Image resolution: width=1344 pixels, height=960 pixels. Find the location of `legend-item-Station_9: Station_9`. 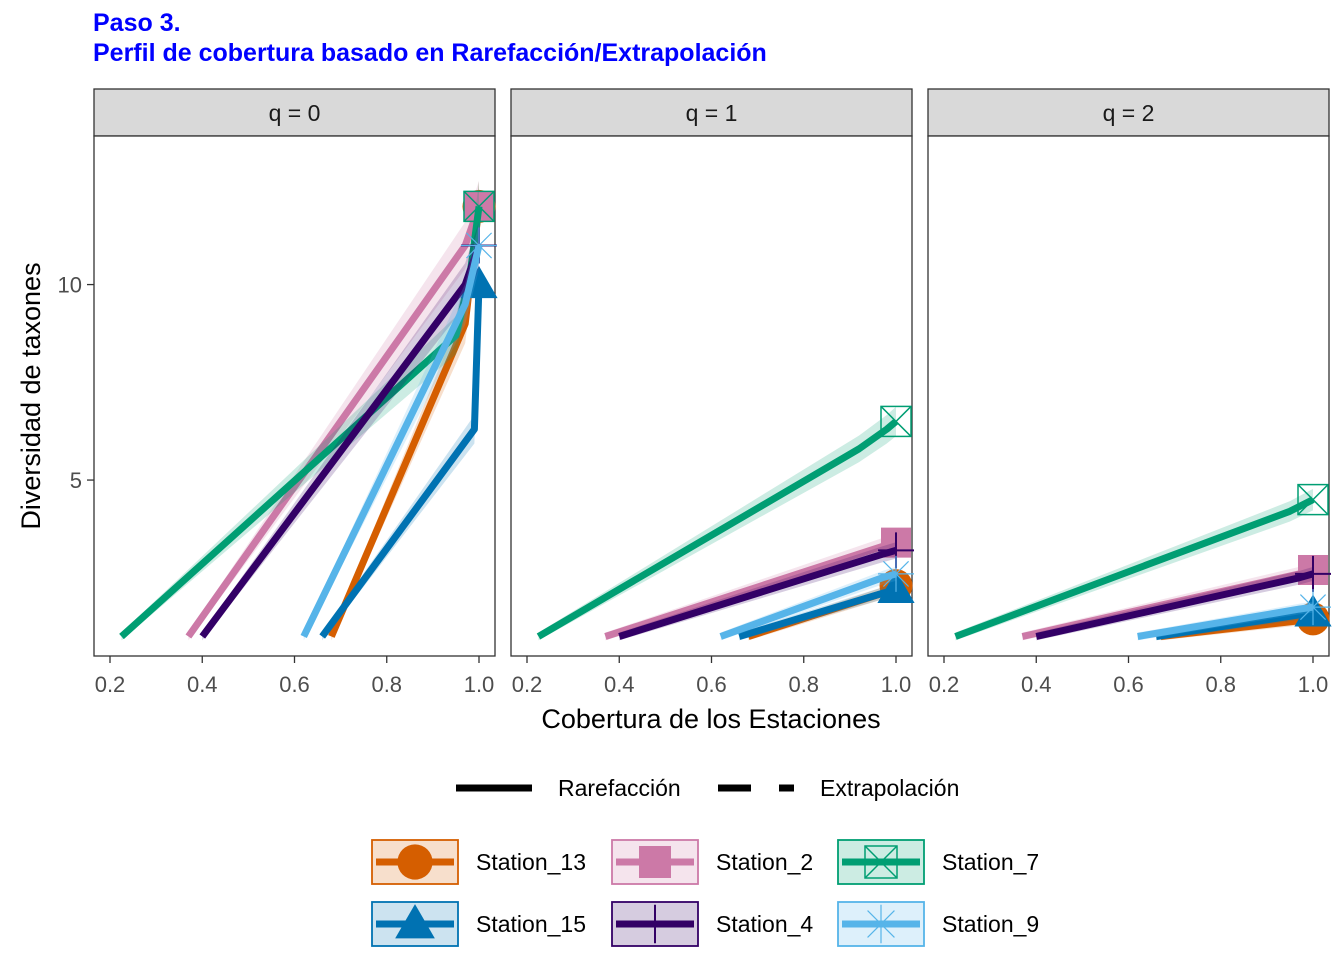

legend-item-Station_9: Station_9 is located at coordinates (938, 924).